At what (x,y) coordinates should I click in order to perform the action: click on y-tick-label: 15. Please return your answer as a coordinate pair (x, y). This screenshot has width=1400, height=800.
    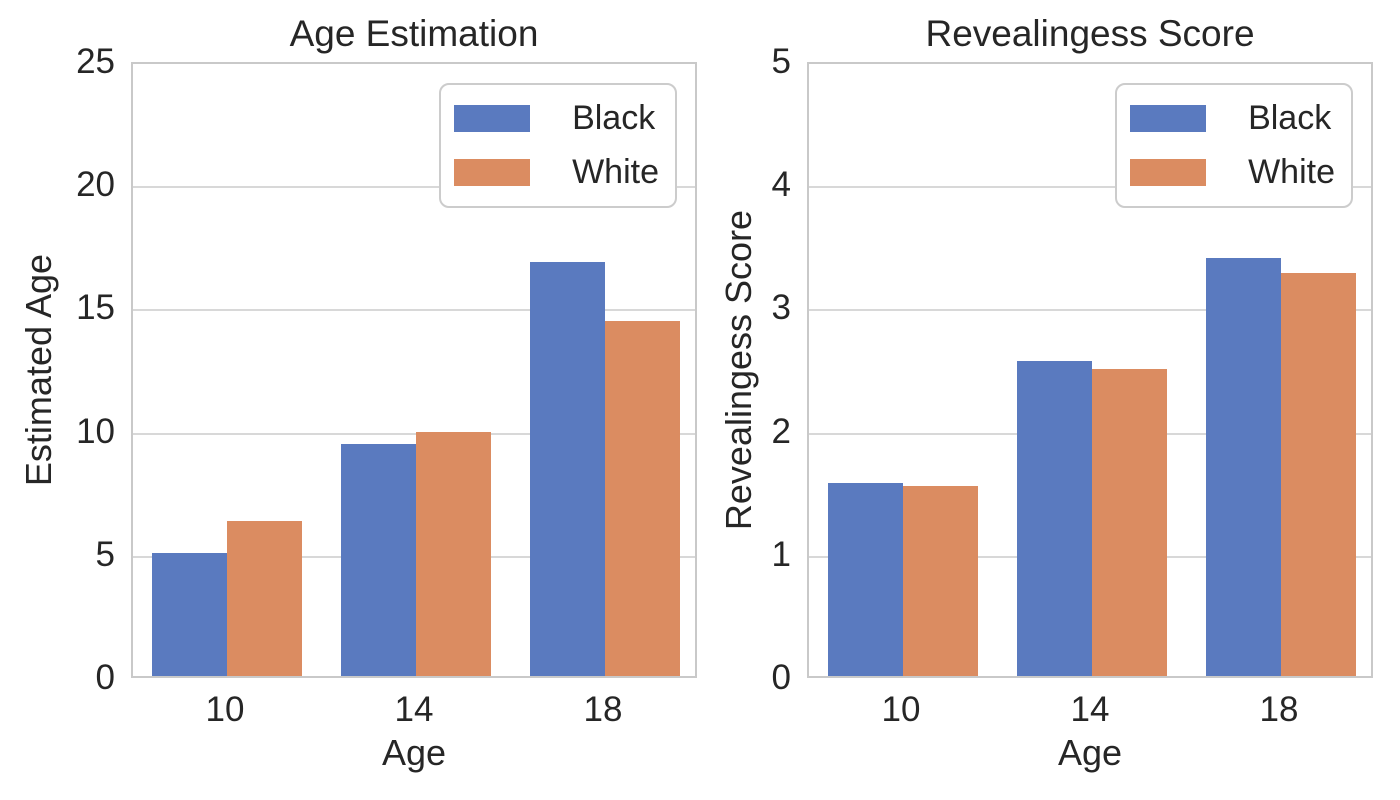
    Looking at the image, I should click on (95, 307).